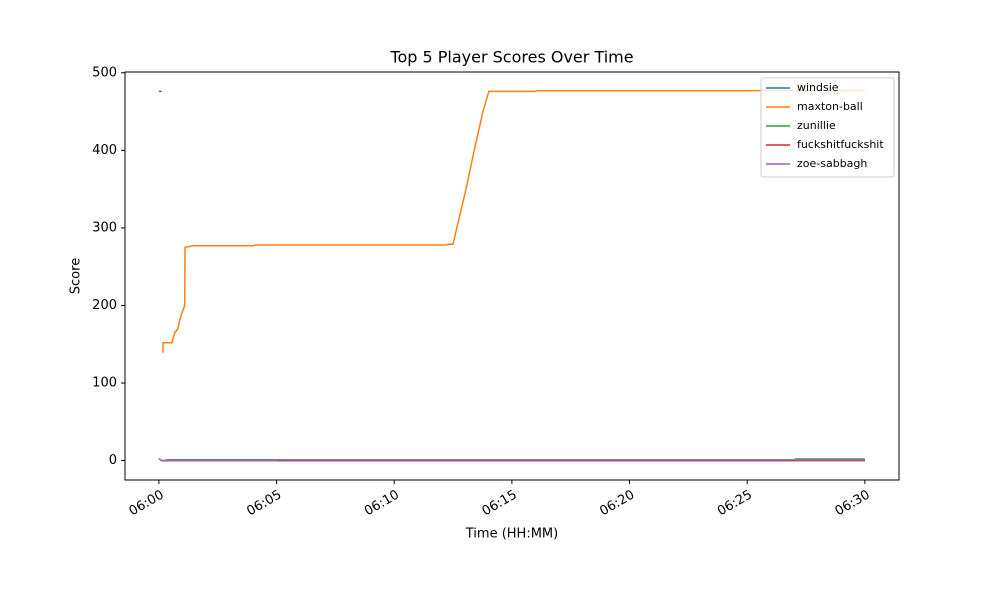 The width and height of the screenshot is (1000, 600). I want to click on chart-title: Top 5 Player Scores Over Time, so click(511, 57).